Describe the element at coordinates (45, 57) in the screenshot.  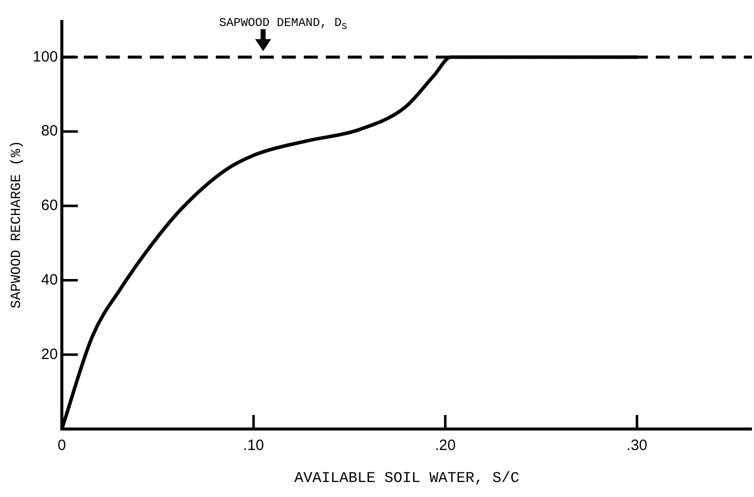
I see `y-tick-label: 100` at that location.